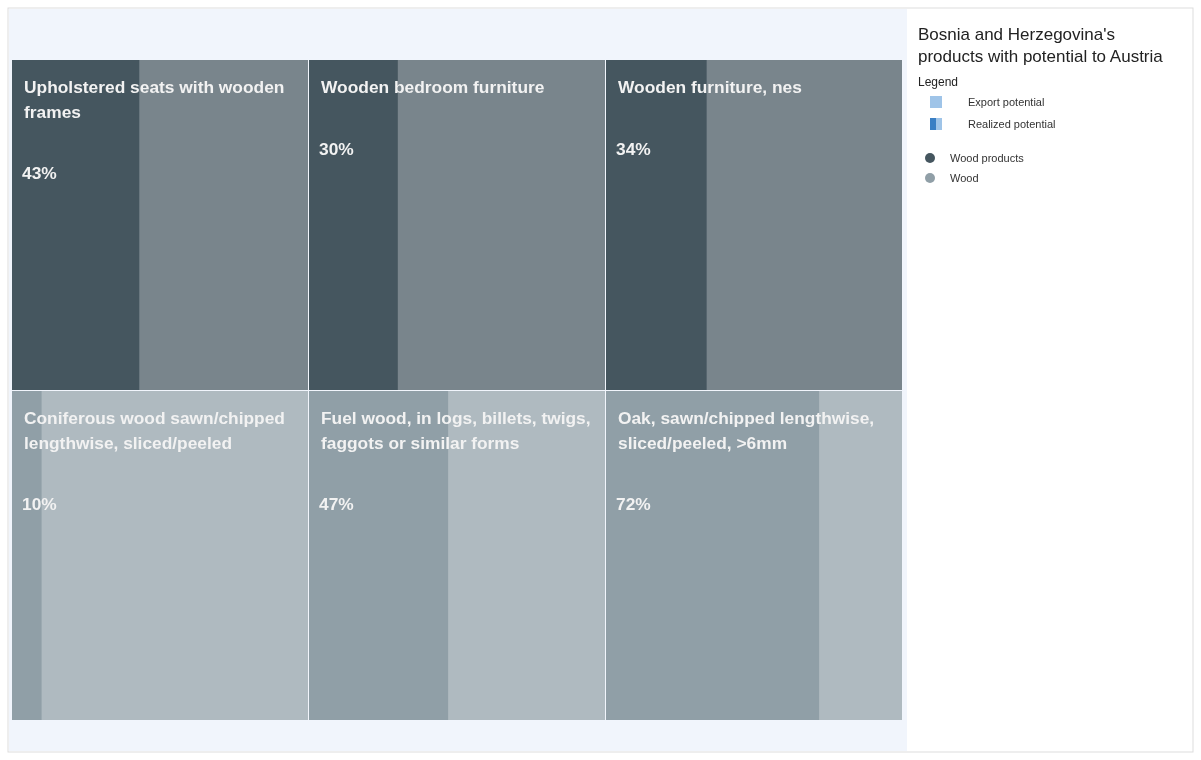 Image resolution: width=1201 pixels, height=760 pixels. I want to click on category-label: Wooden furniture, nes, so click(710, 87).